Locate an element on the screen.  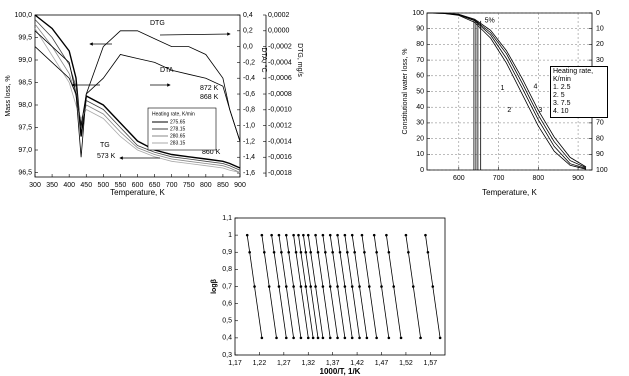
annotation: TG is located at coordinates (105, 145).